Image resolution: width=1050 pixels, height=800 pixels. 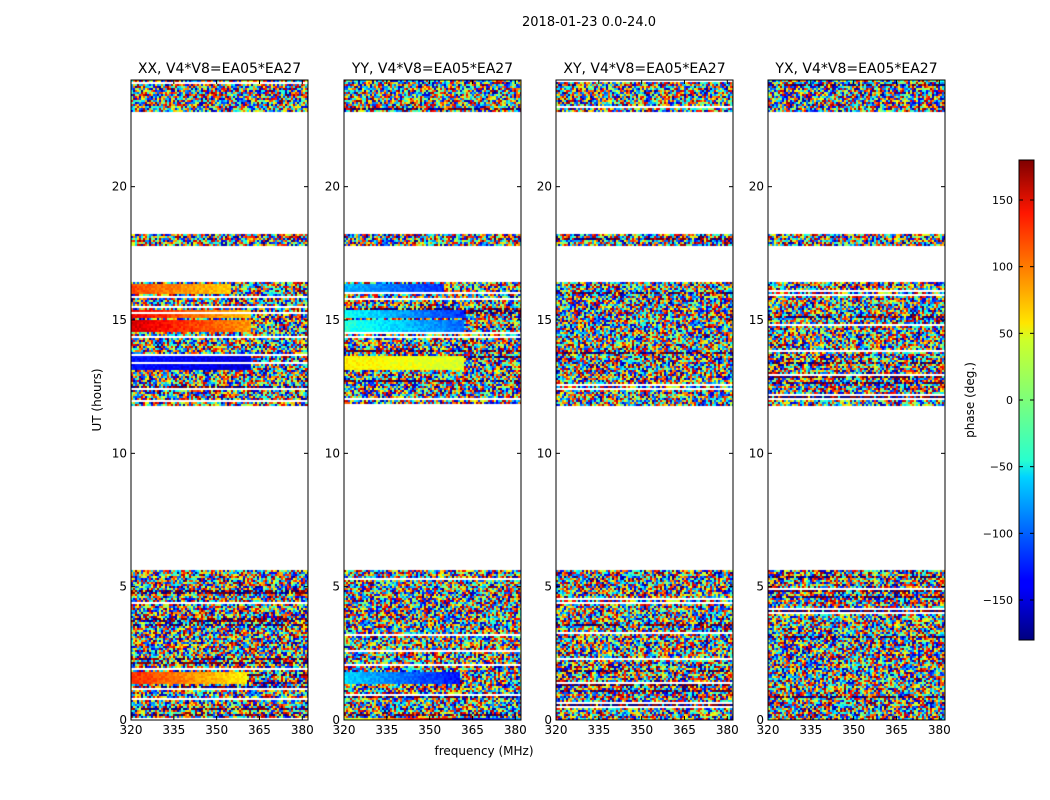 I want to click on colorbar: −150 −100 −50 0 50 100 150 phase (deg.), so click(x=999, y=400).